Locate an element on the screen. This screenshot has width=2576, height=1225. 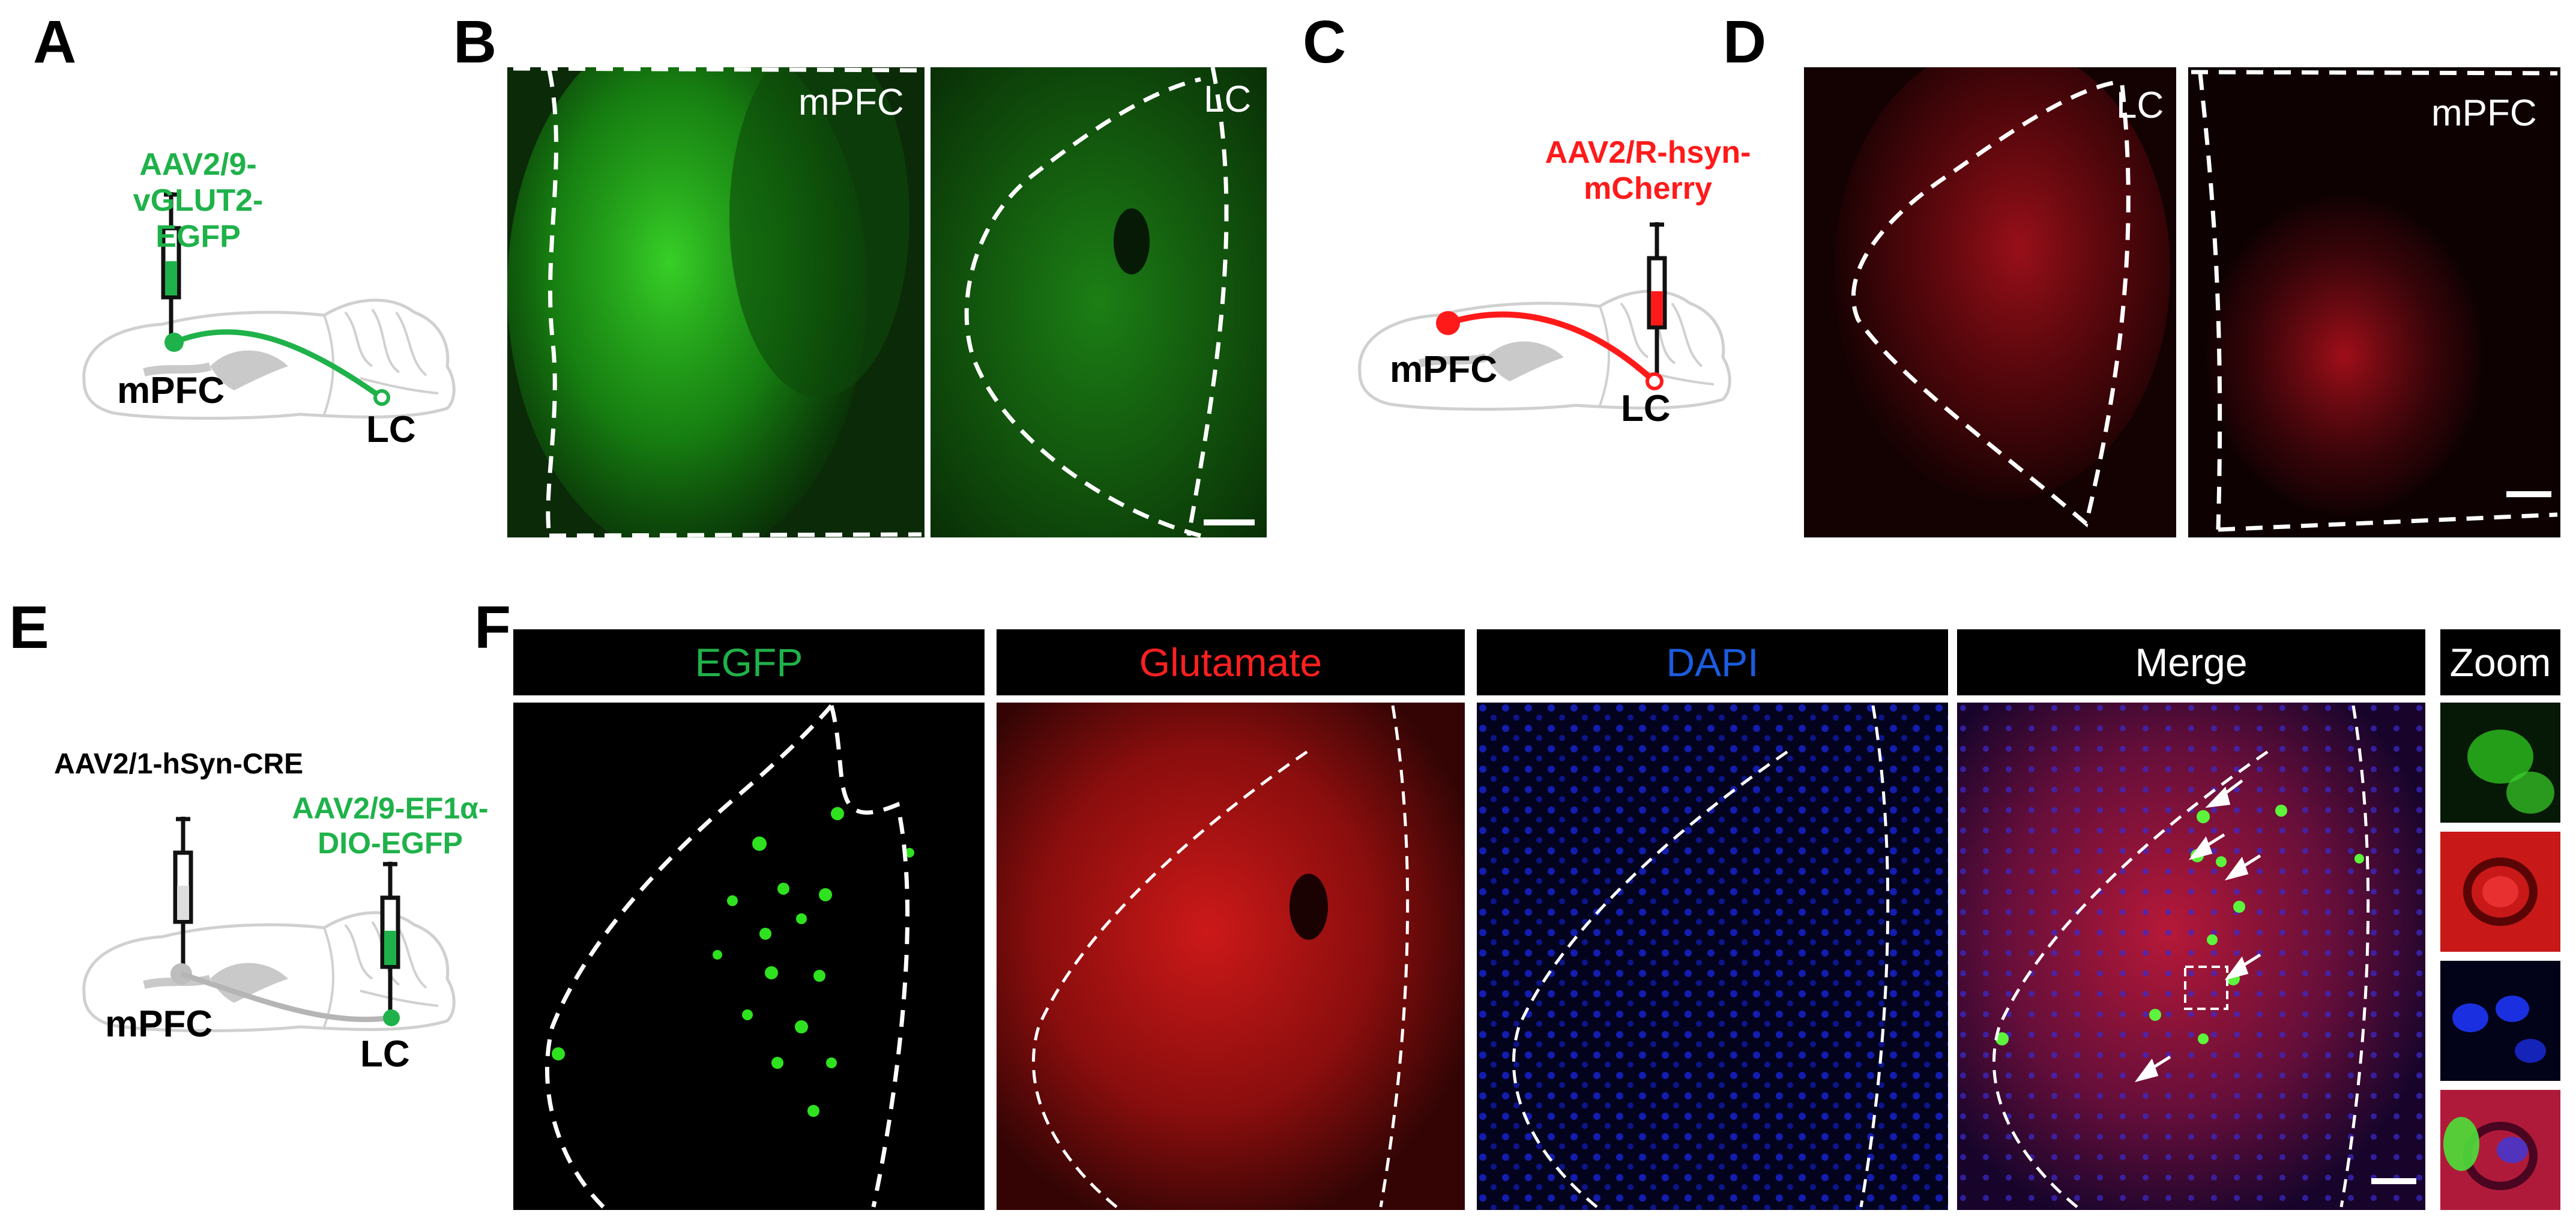
panel-f-micrograph-egfp is located at coordinates (749, 956).